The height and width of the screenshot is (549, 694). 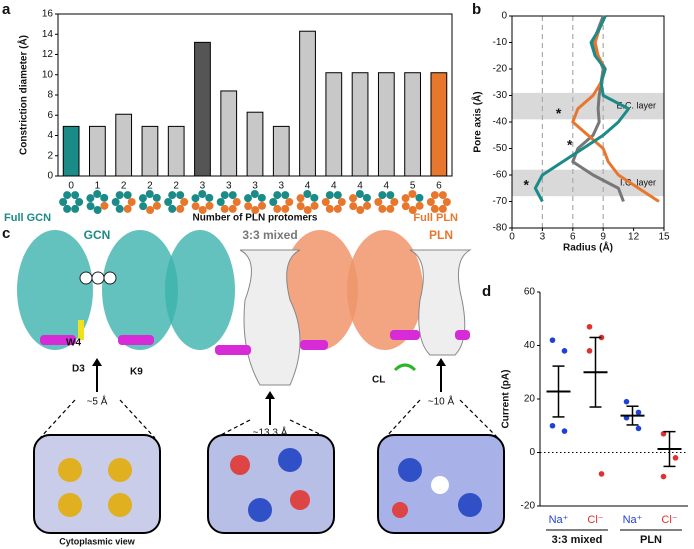 I want to click on x-tick-label: 2, so click(x=124, y=186).